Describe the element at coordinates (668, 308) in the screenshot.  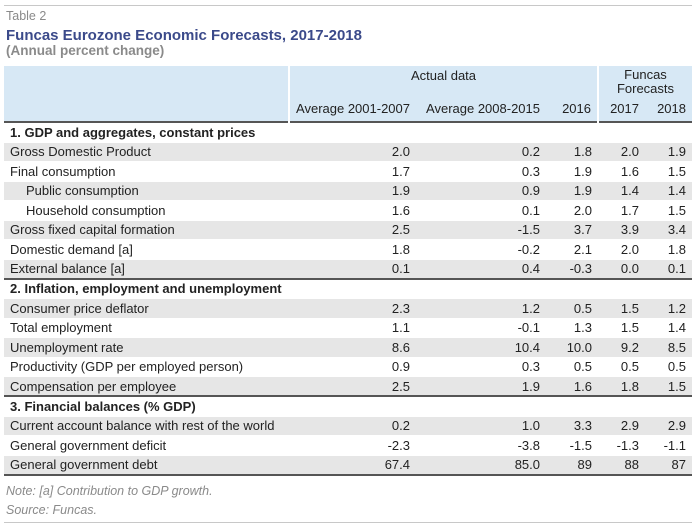
I see `row-value: 1.2` at that location.